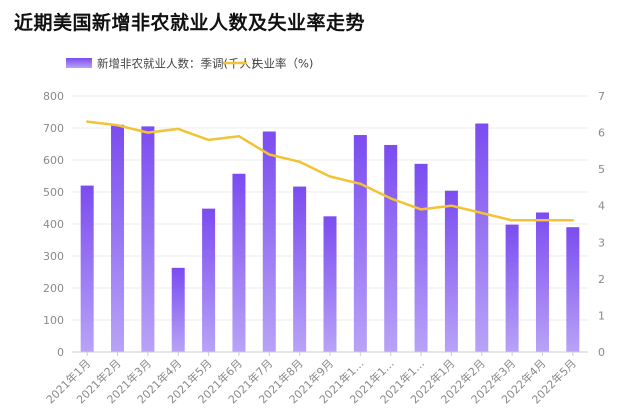 The height and width of the screenshot is (418, 640). What do you see at coordinates (601, 279) in the screenshot?
I see `y-right-tick-label: 2` at bounding box center [601, 279].